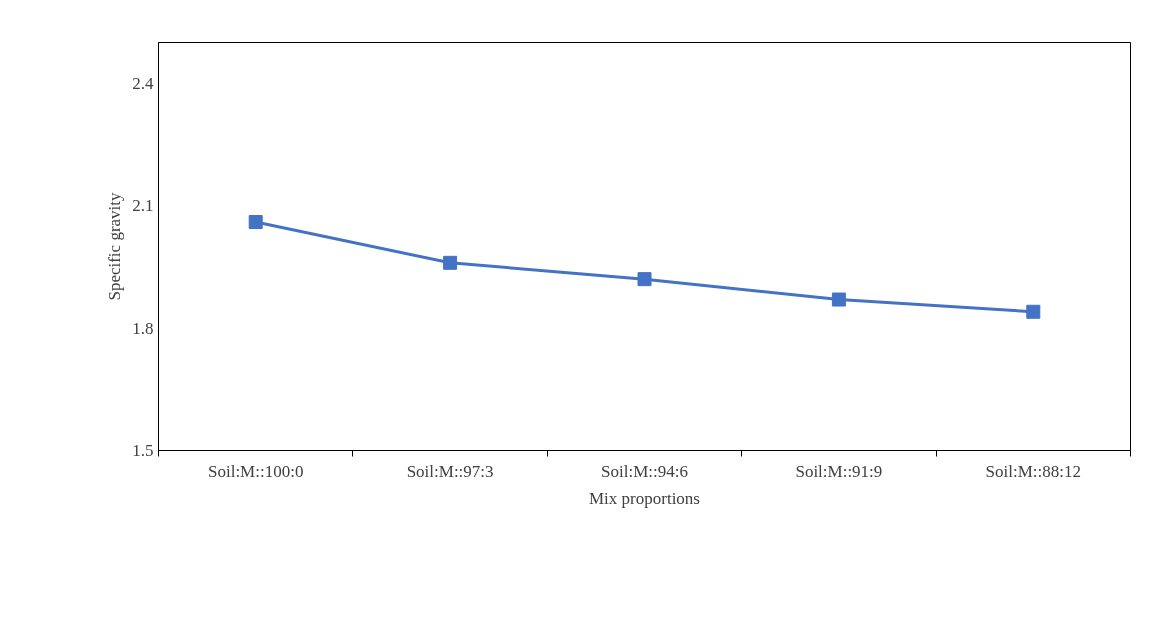 This screenshot has height=643, width=1155. I want to click on x-axis-title: Mix proportions, so click(644, 498).